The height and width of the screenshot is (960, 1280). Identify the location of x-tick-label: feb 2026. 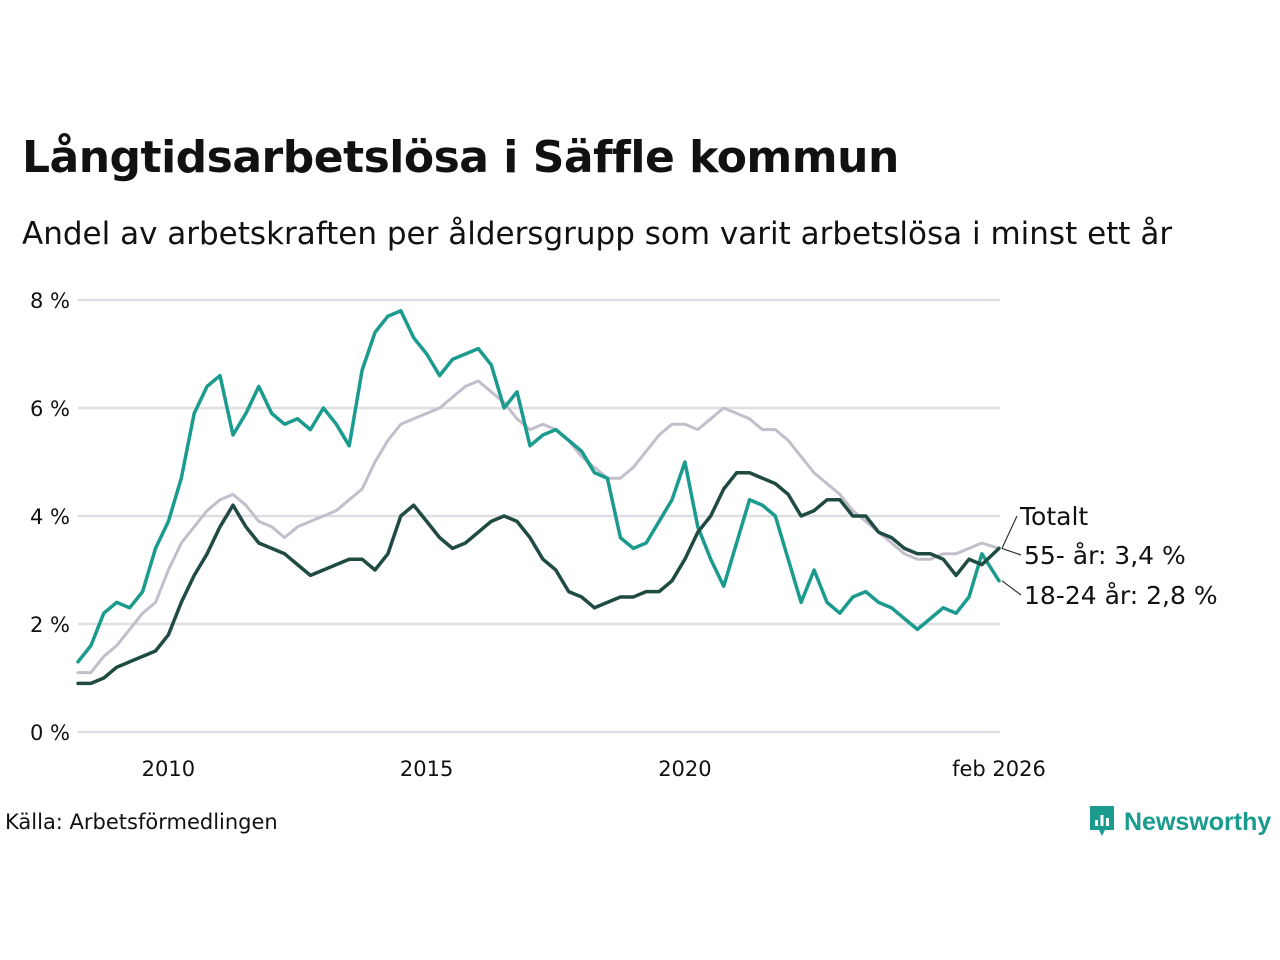
(999, 769).